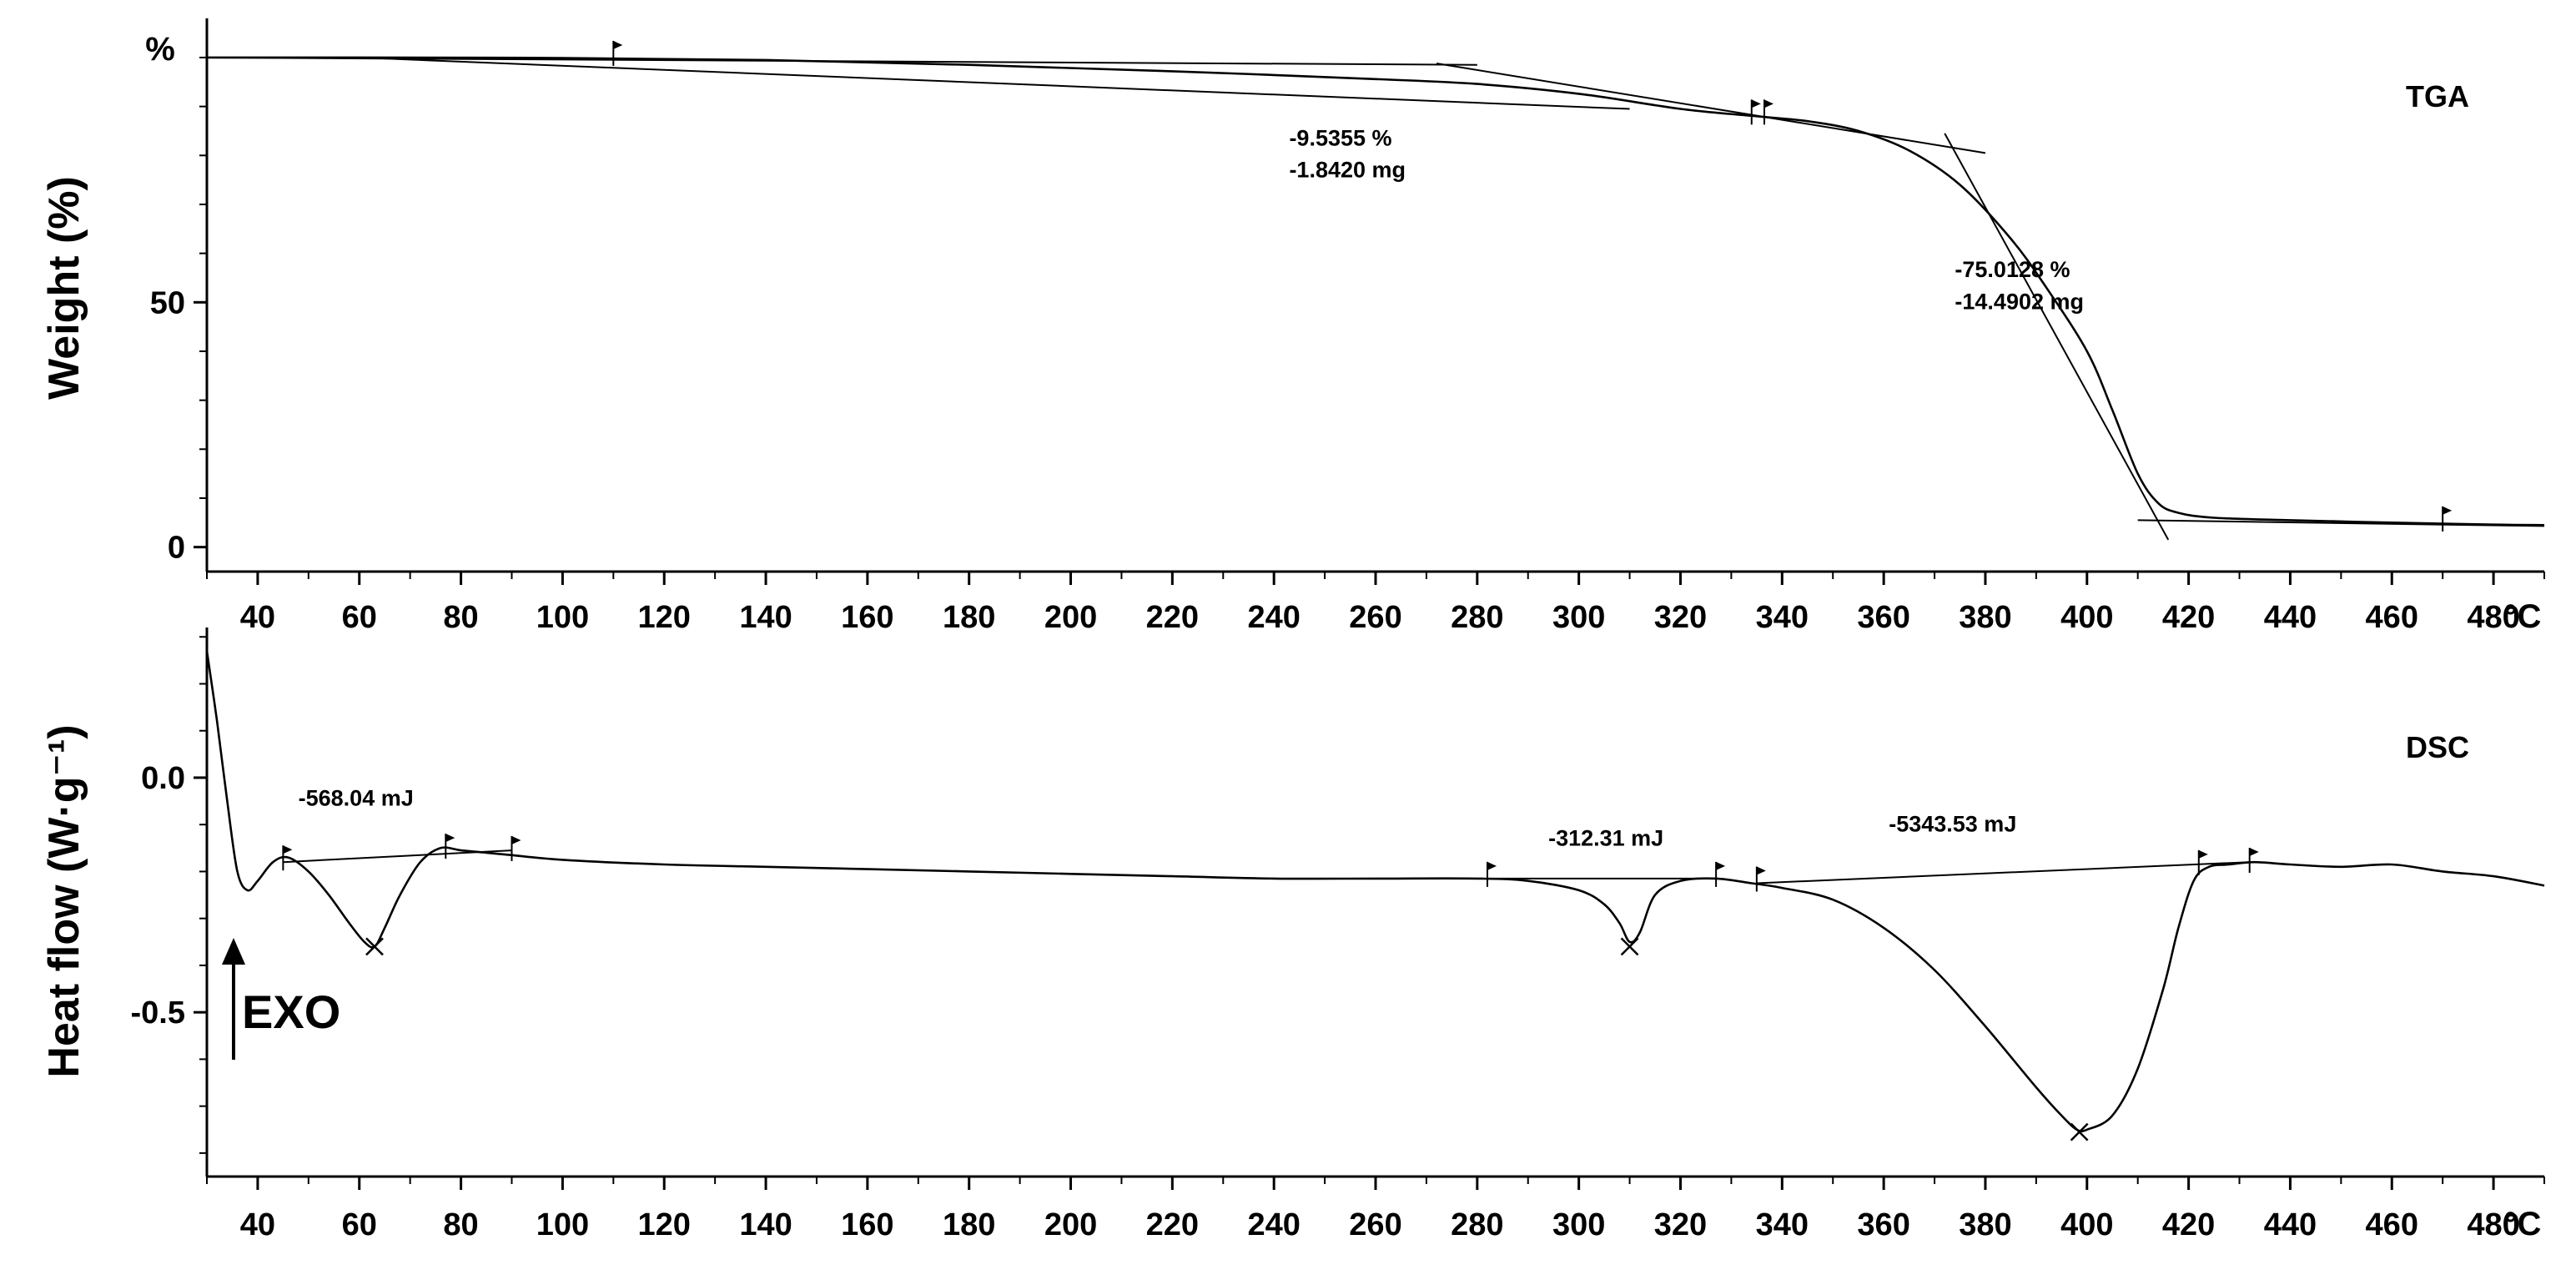 The height and width of the screenshot is (1270, 2576). Describe the element at coordinates (1070, 1224) in the screenshot. I see `dsc-x-tick-label: 200` at that location.